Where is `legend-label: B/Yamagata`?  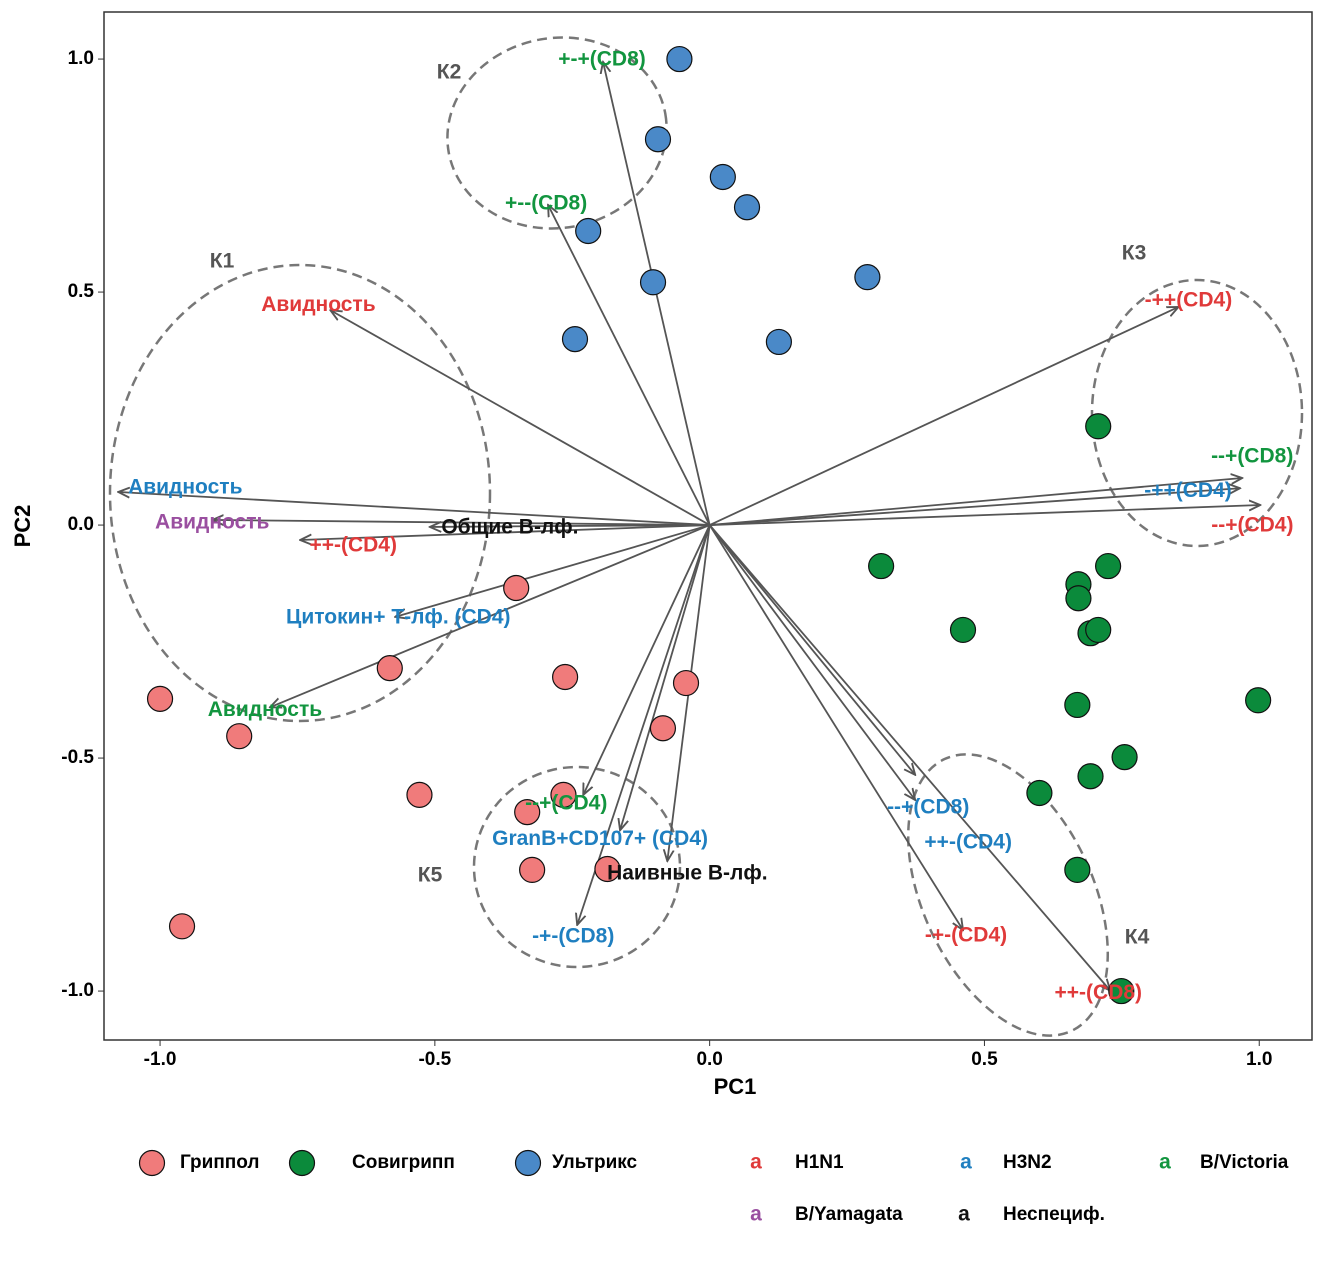 legend-label: B/Yamagata is located at coordinates (849, 1214).